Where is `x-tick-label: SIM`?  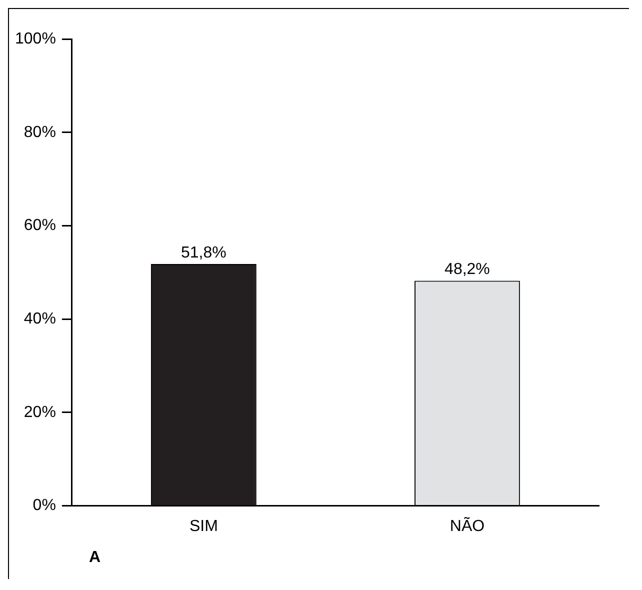 x-tick-label: SIM is located at coordinates (203, 526).